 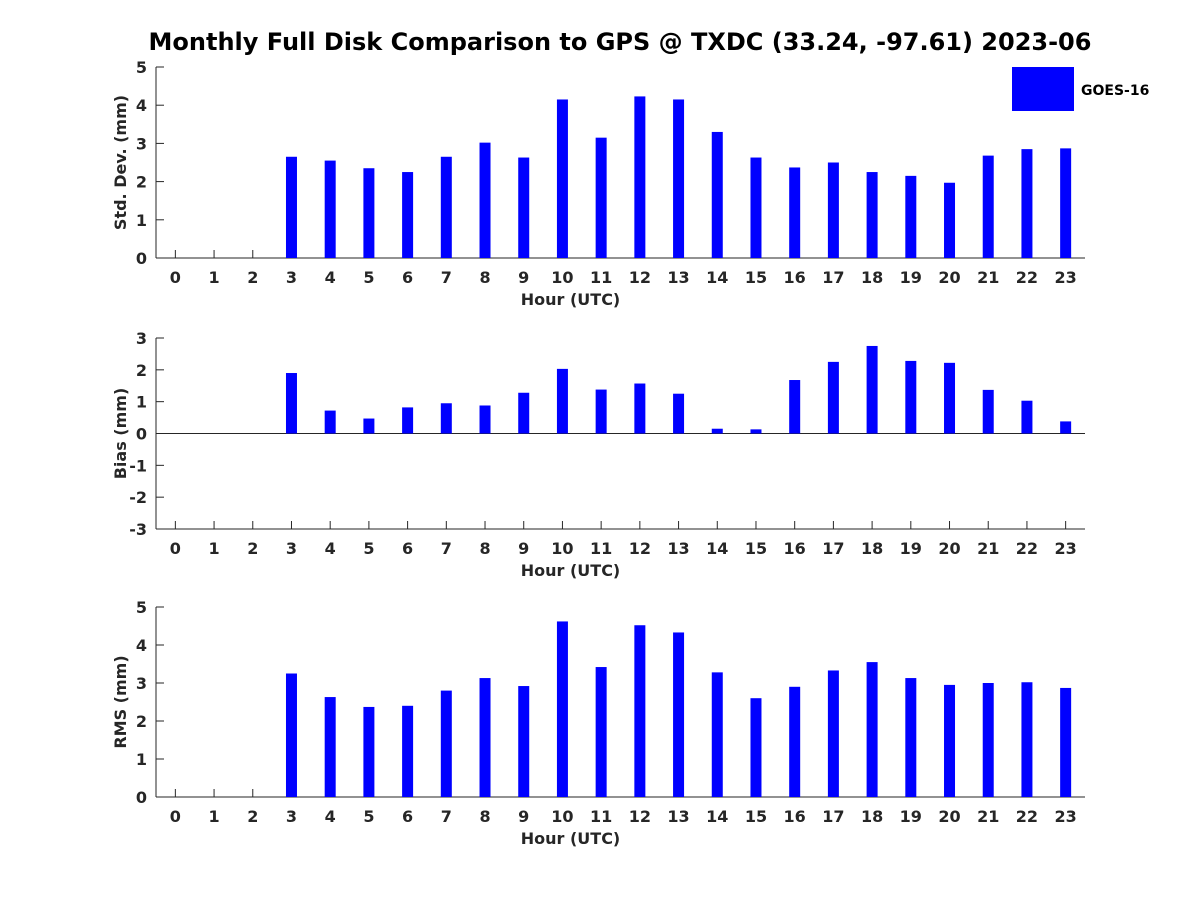 I want to click on y-tick-label: 5, so click(x=141, y=607).